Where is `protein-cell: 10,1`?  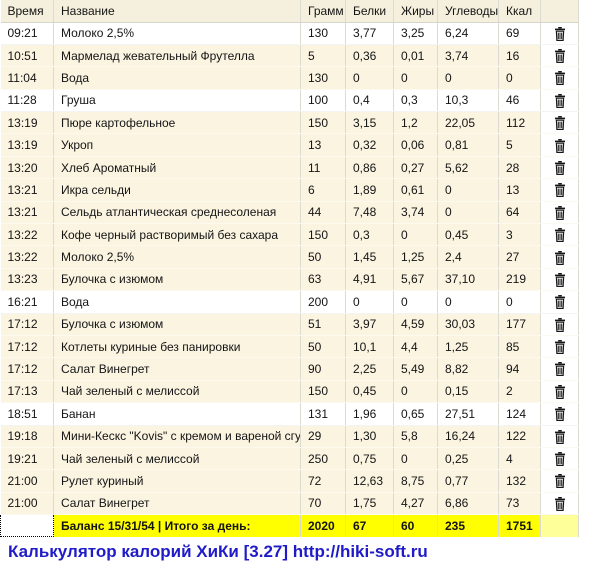 protein-cell: 10,1 is located at coordinates (369, 347).